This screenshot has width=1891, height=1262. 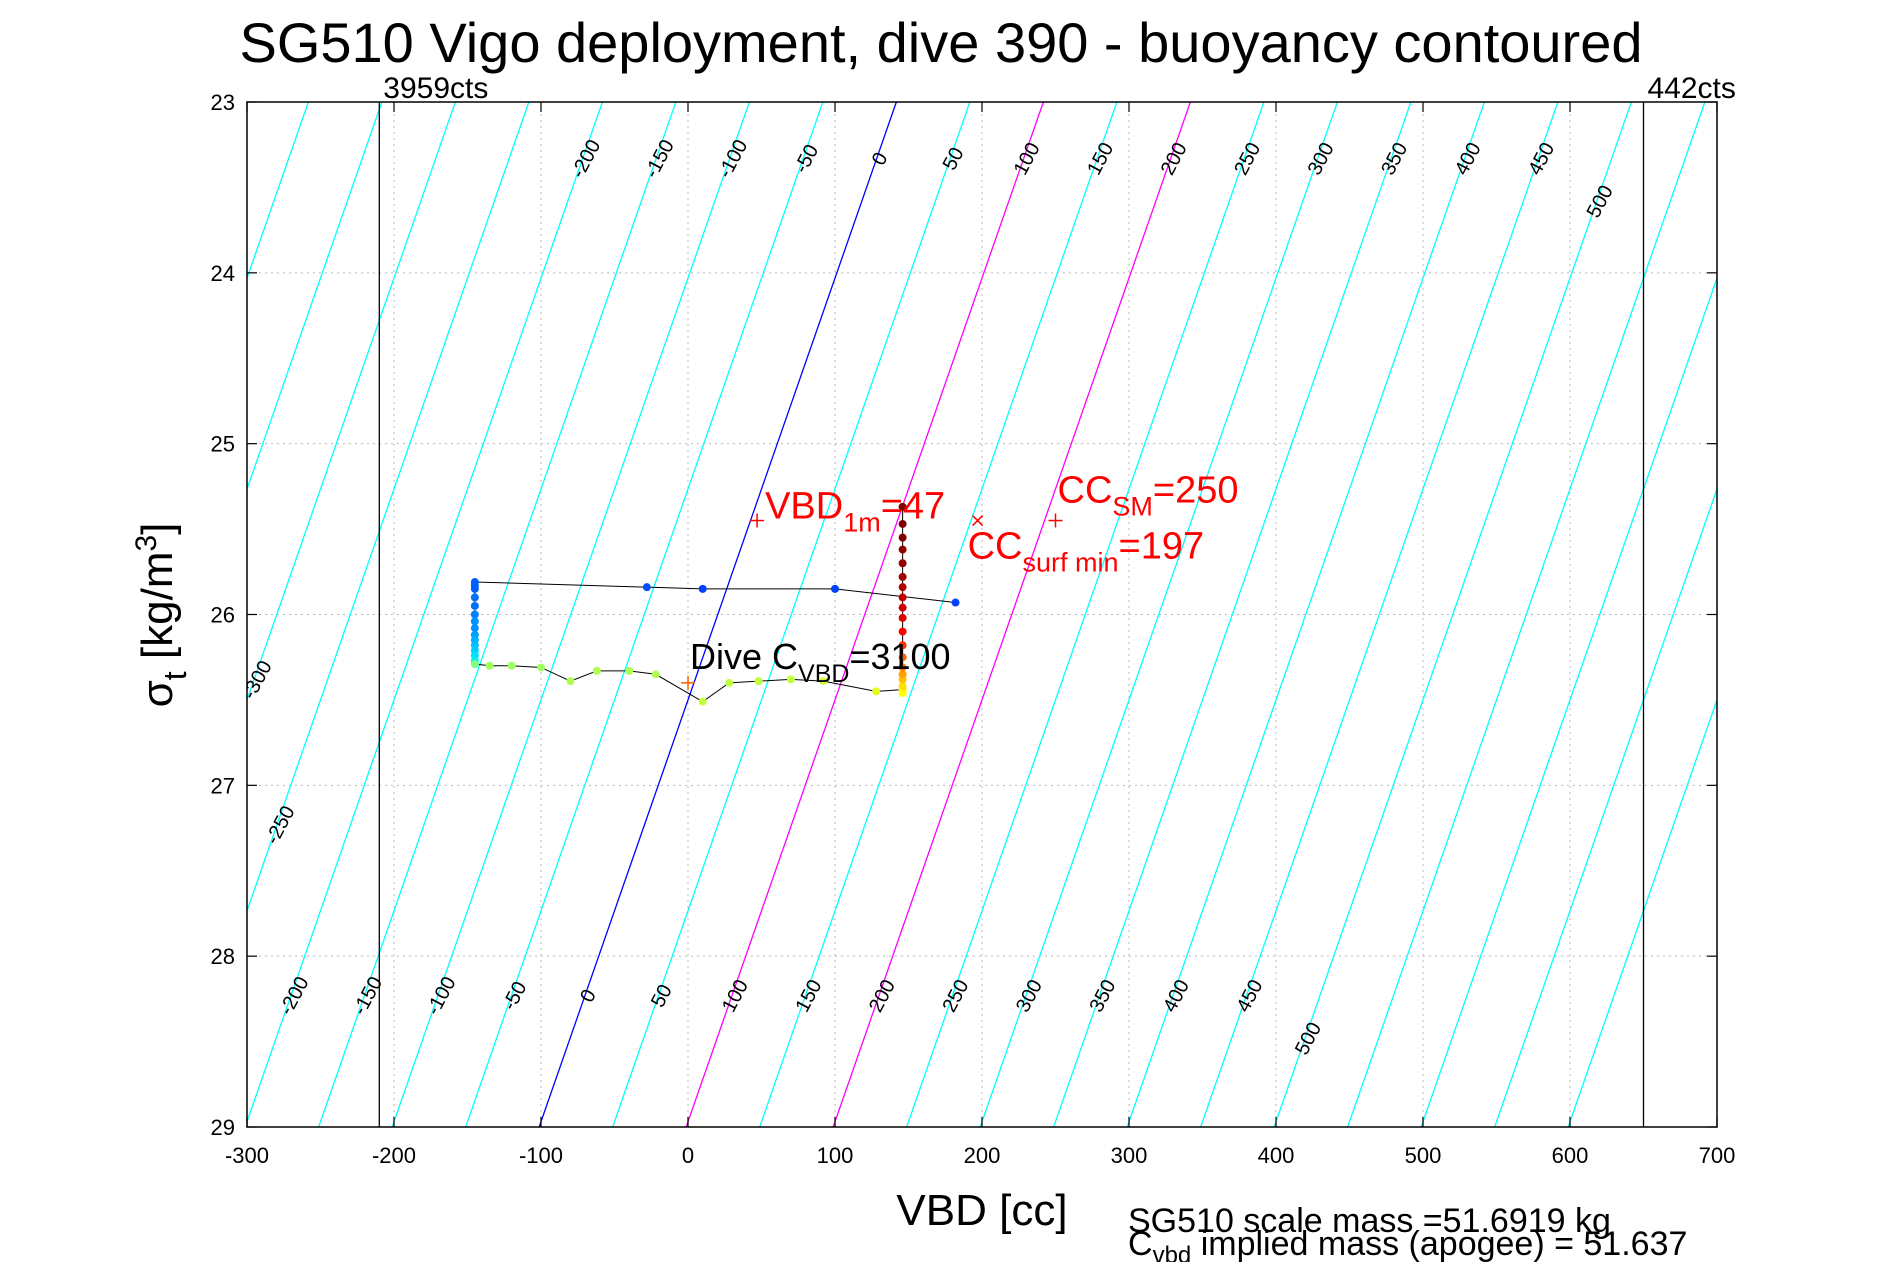 I want to click on x-tick-label: 300, so click(x=1129, y=1155).